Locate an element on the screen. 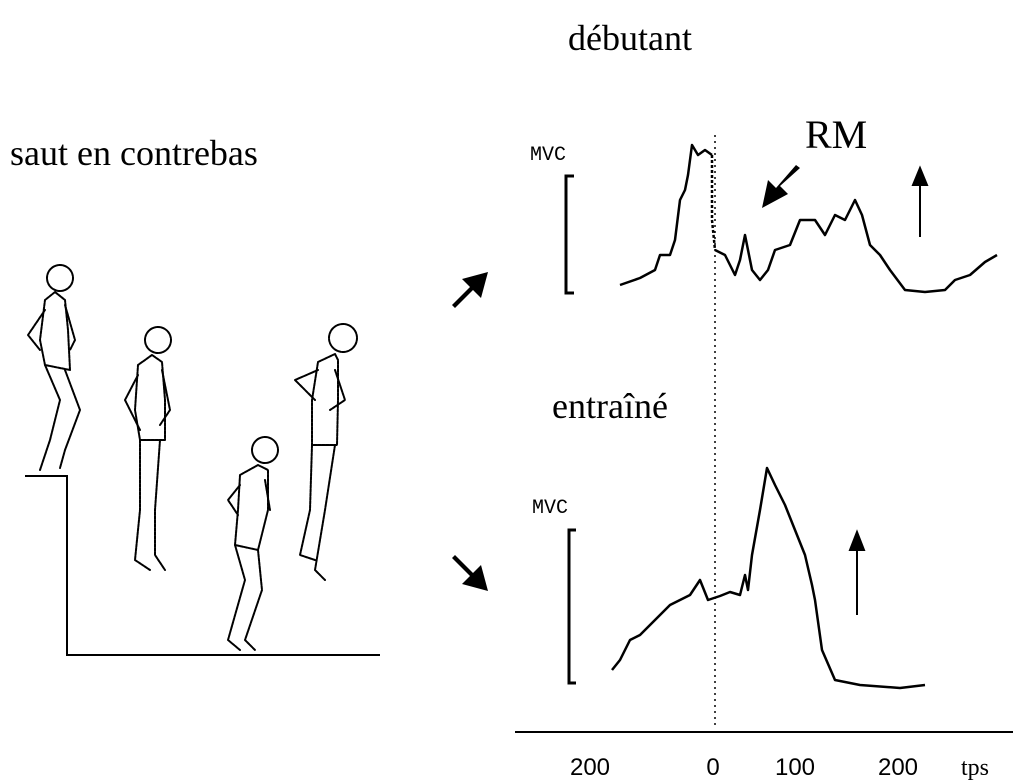  annotation: RM is located at coordinates (836, 134).